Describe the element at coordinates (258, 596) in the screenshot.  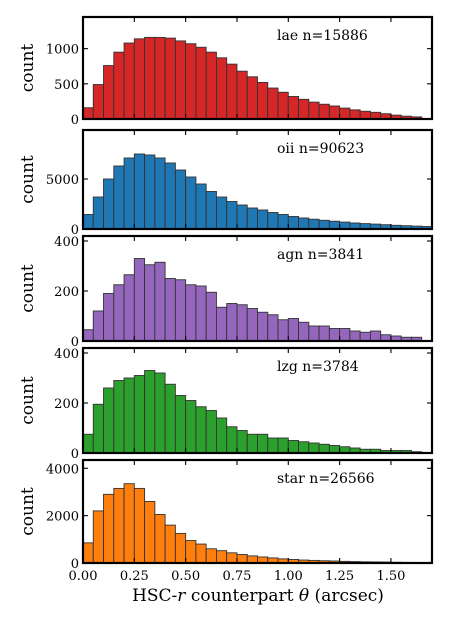
I see `x-axis-label: HSC-r counterpart θ (arcsec)` at that location.